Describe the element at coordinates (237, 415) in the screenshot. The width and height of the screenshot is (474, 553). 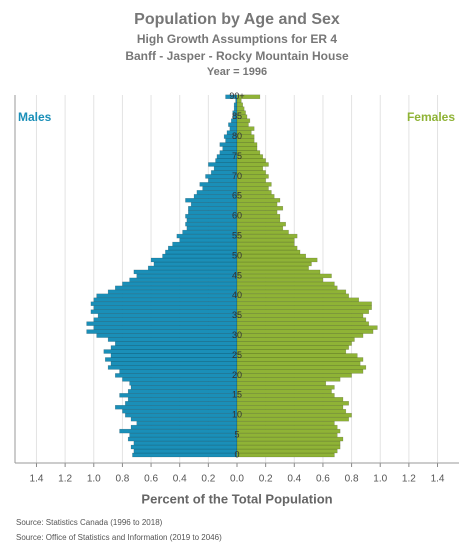
I see `y-tick-label: 10` at that location.